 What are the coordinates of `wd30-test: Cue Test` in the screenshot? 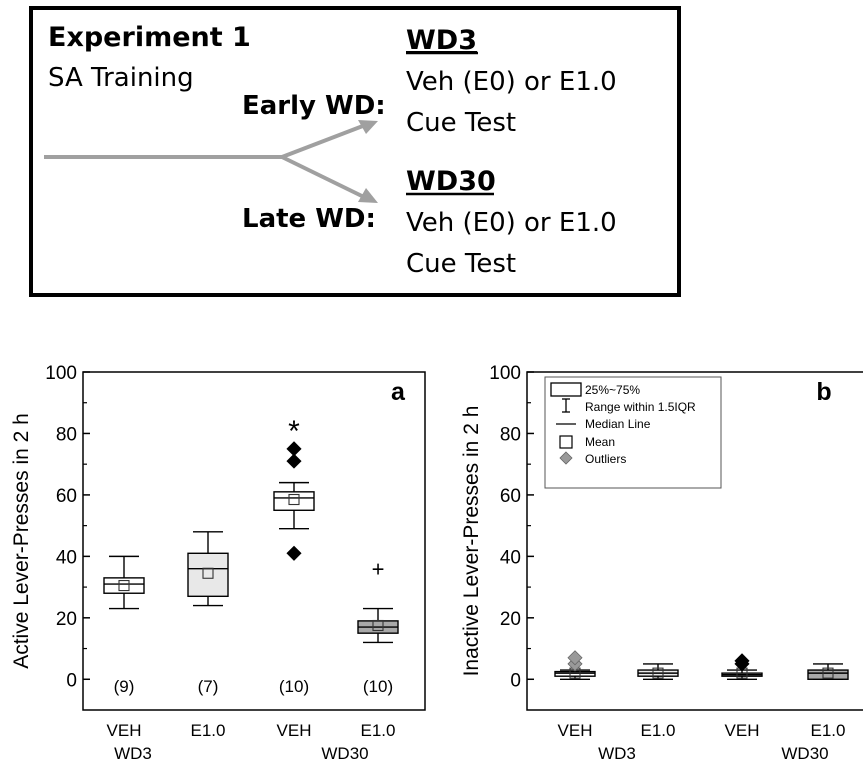 It's located at (461, 264).